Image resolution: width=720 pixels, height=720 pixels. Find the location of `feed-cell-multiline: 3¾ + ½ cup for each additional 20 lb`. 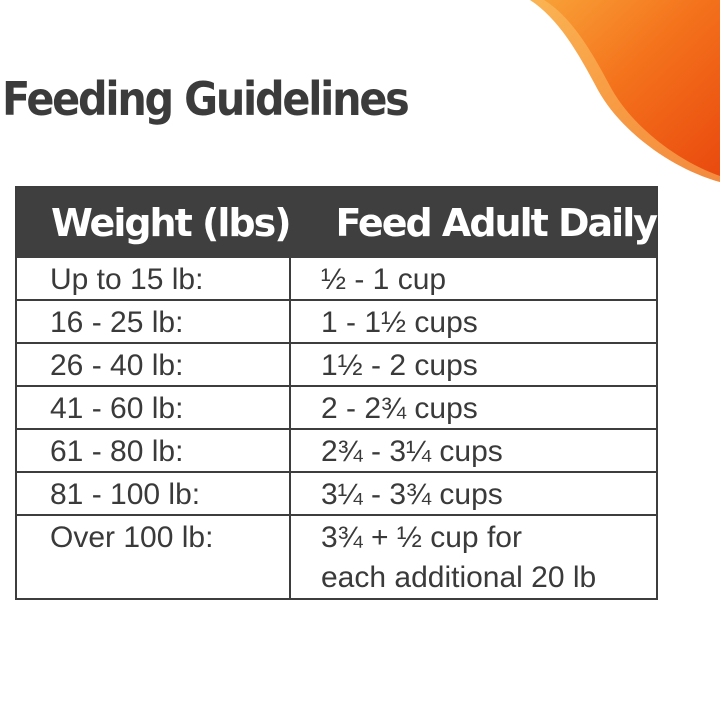

feed-cell-multiline: 3¾ + ½ cup for each additional 20 lb is located at coordinates (473, 557).